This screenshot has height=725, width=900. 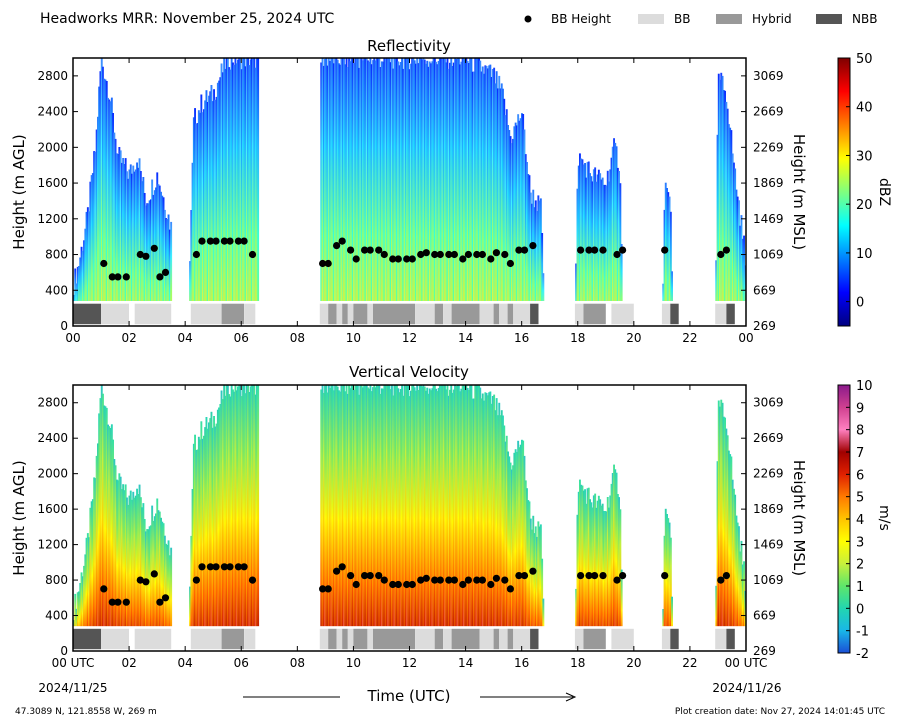 What do you see at coordinates (764, 290) in the screenshot?
I see `y-tick-label-right: 669` at bounding box center [764, 290].